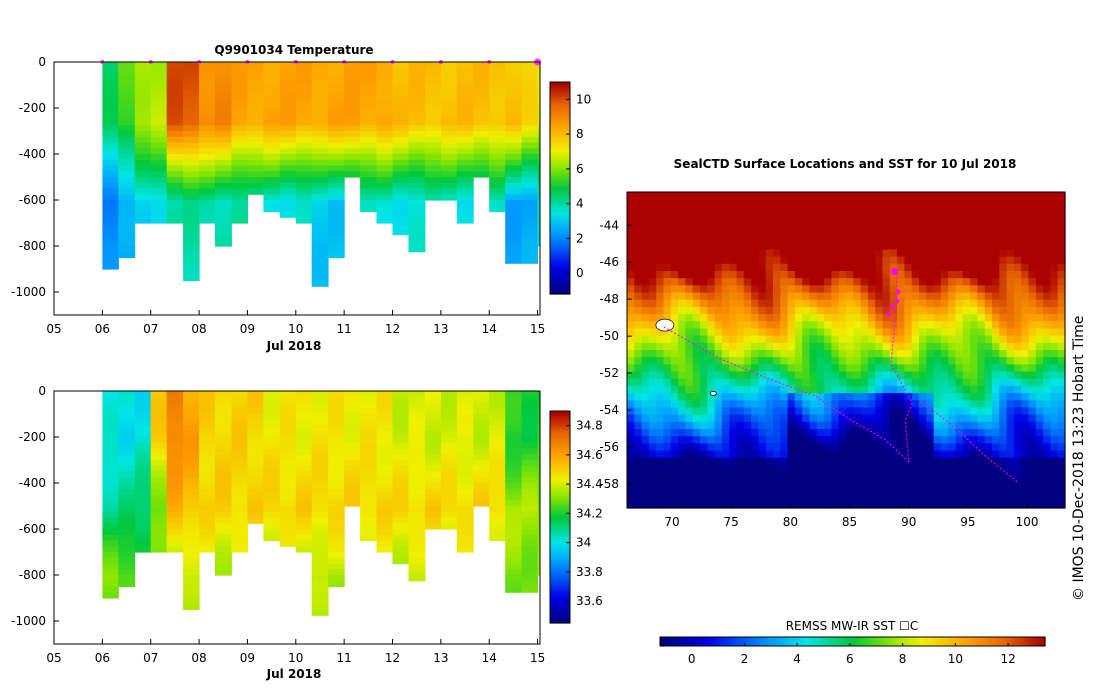 This screenshot has width=1099, height=700. Describe the element at coordinates (580, 273) in the screenshot. I see `colorbar-tick-label: 0` at that location.